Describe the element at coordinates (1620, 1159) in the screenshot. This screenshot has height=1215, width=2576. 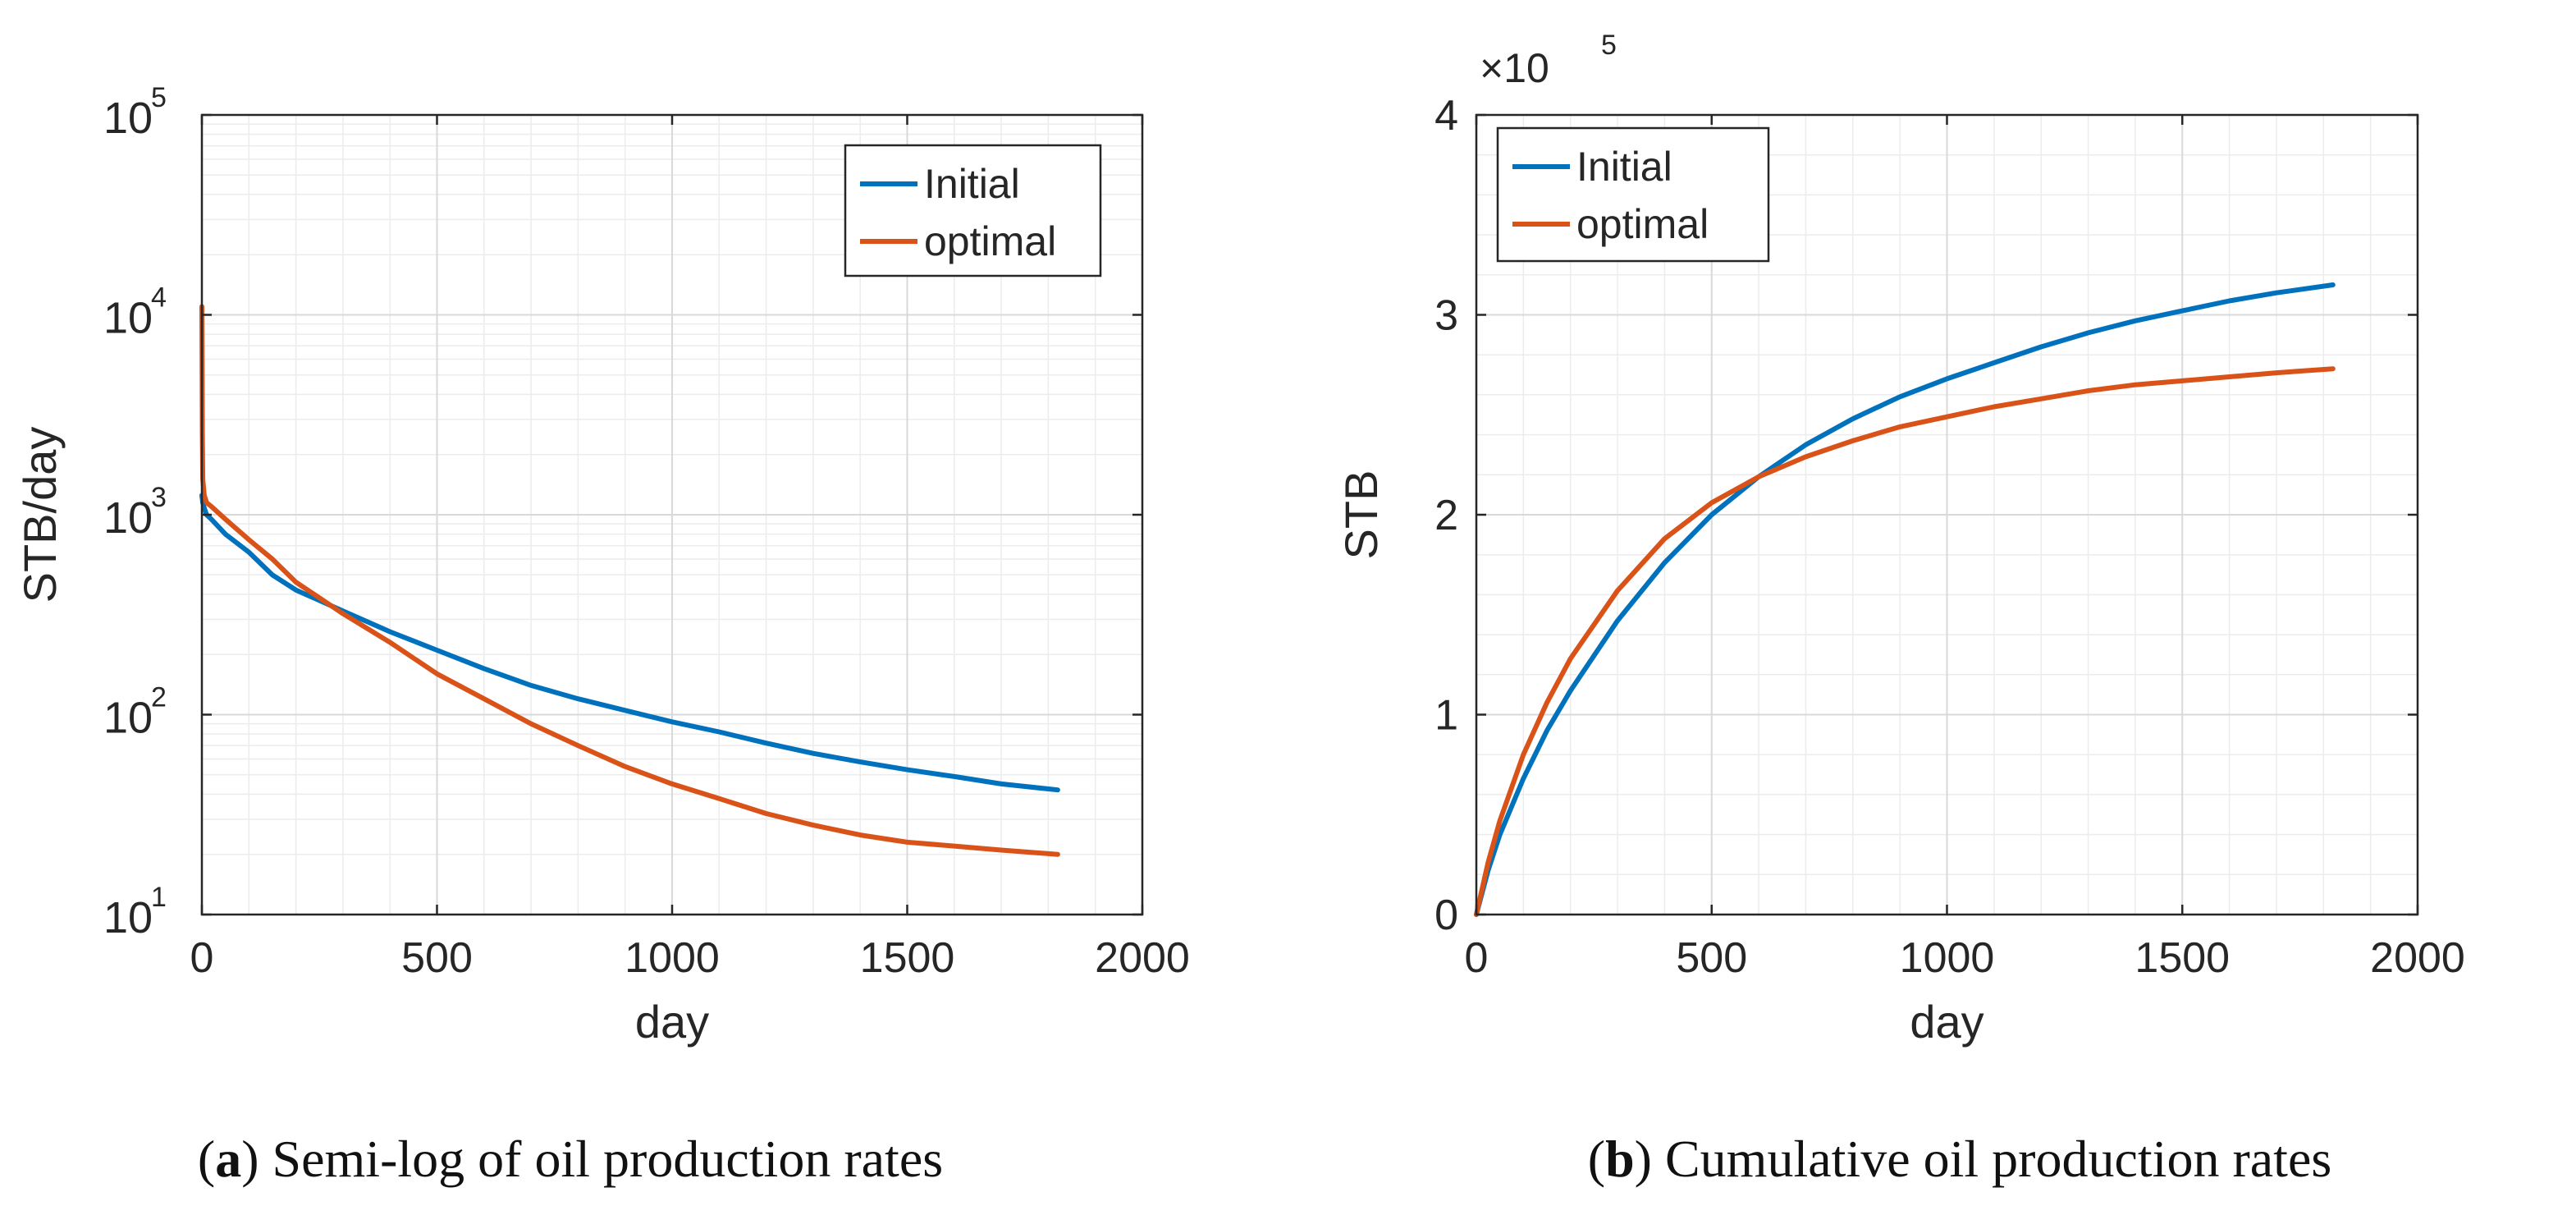
I see `caption-label: b` at that location.